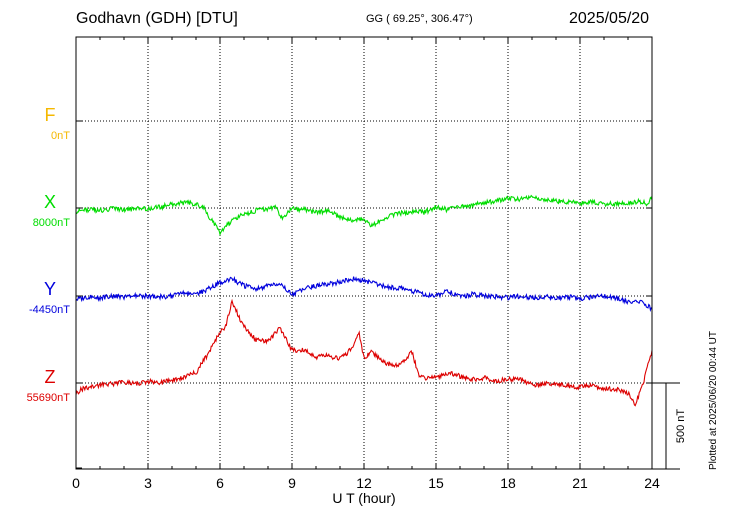  Describe the element at coordinates (364, 293) in the screenshot. I see `series-line-y` at that location.